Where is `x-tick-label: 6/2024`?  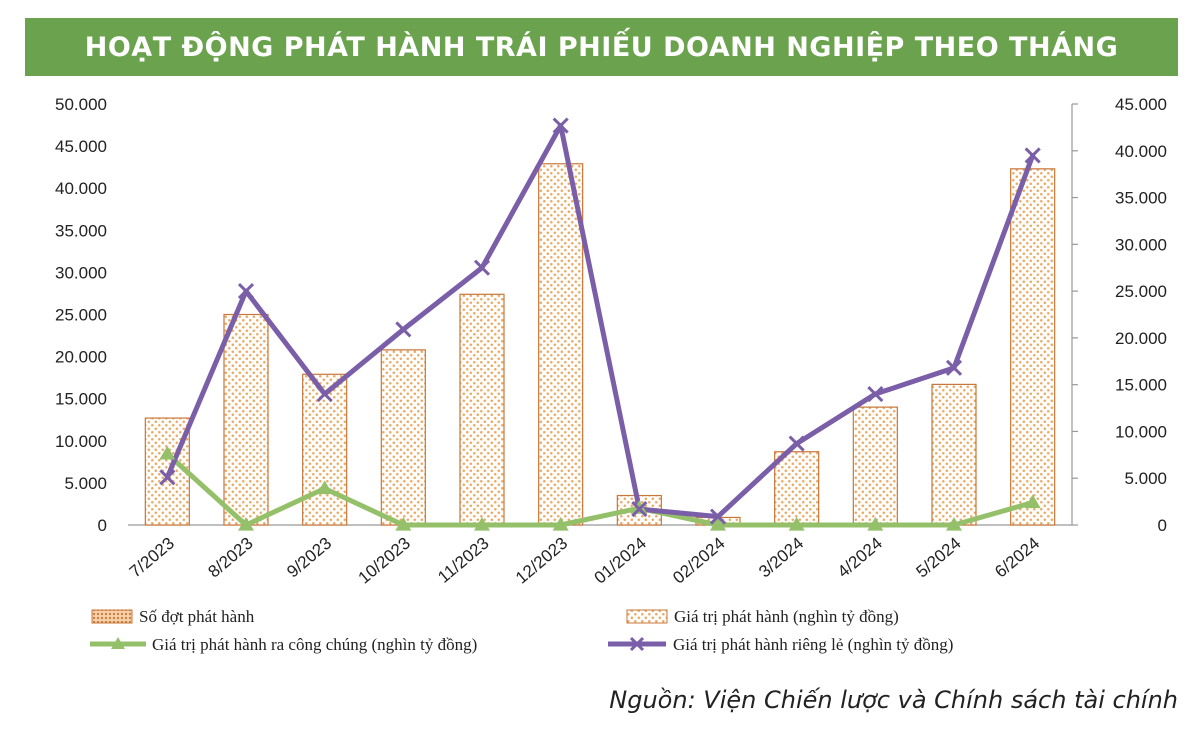
x-tick-label: 6/2024 is located at coordinates (1017, 558).